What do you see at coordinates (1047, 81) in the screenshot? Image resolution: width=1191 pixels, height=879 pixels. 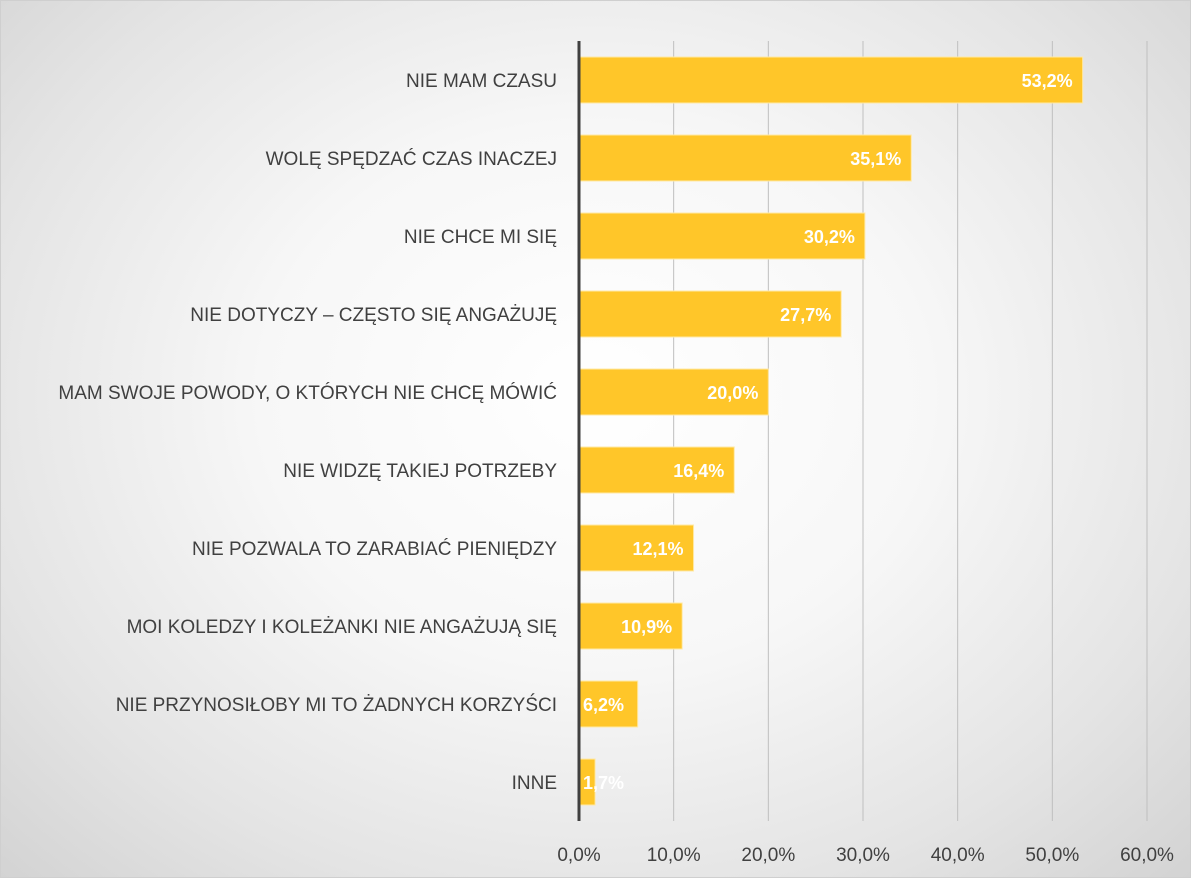 I see `data-label: 53,2%` at bounding box center [1047, 81].